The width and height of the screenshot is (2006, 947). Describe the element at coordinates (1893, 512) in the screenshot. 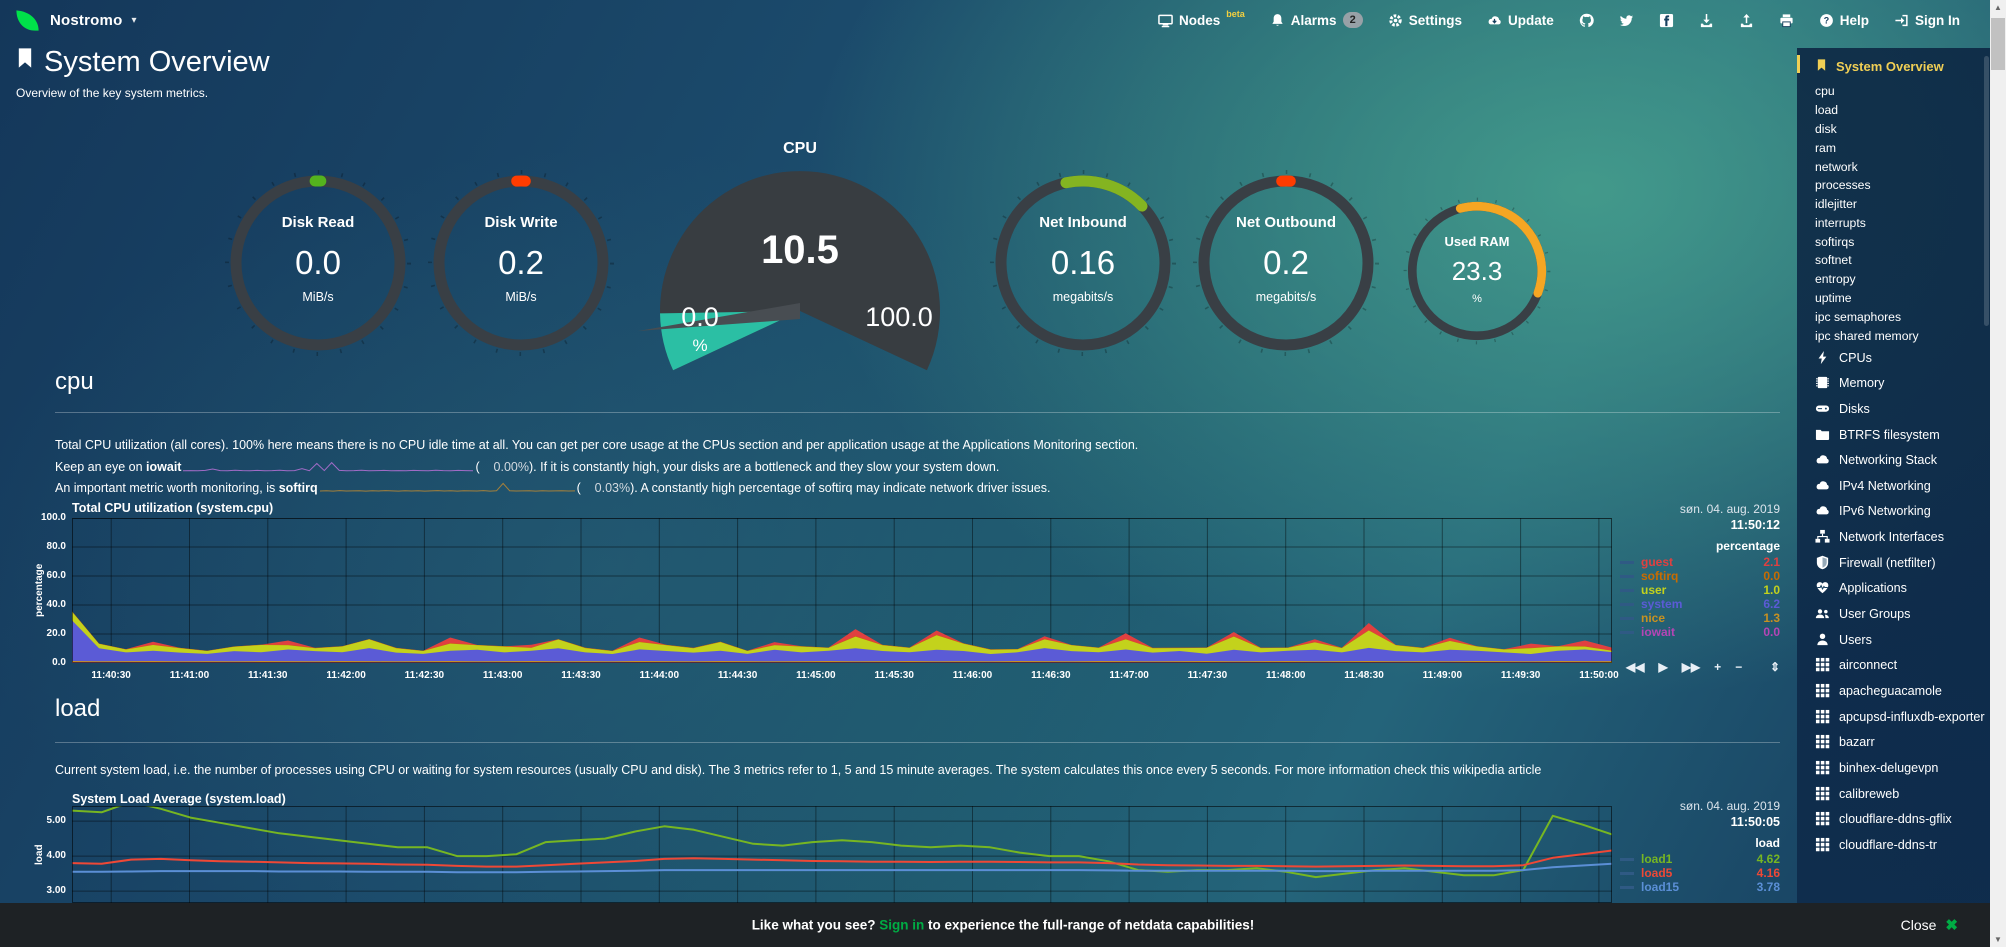

I see `sidebar-item-ipv6-networking: IPv6 Networking` at that location.